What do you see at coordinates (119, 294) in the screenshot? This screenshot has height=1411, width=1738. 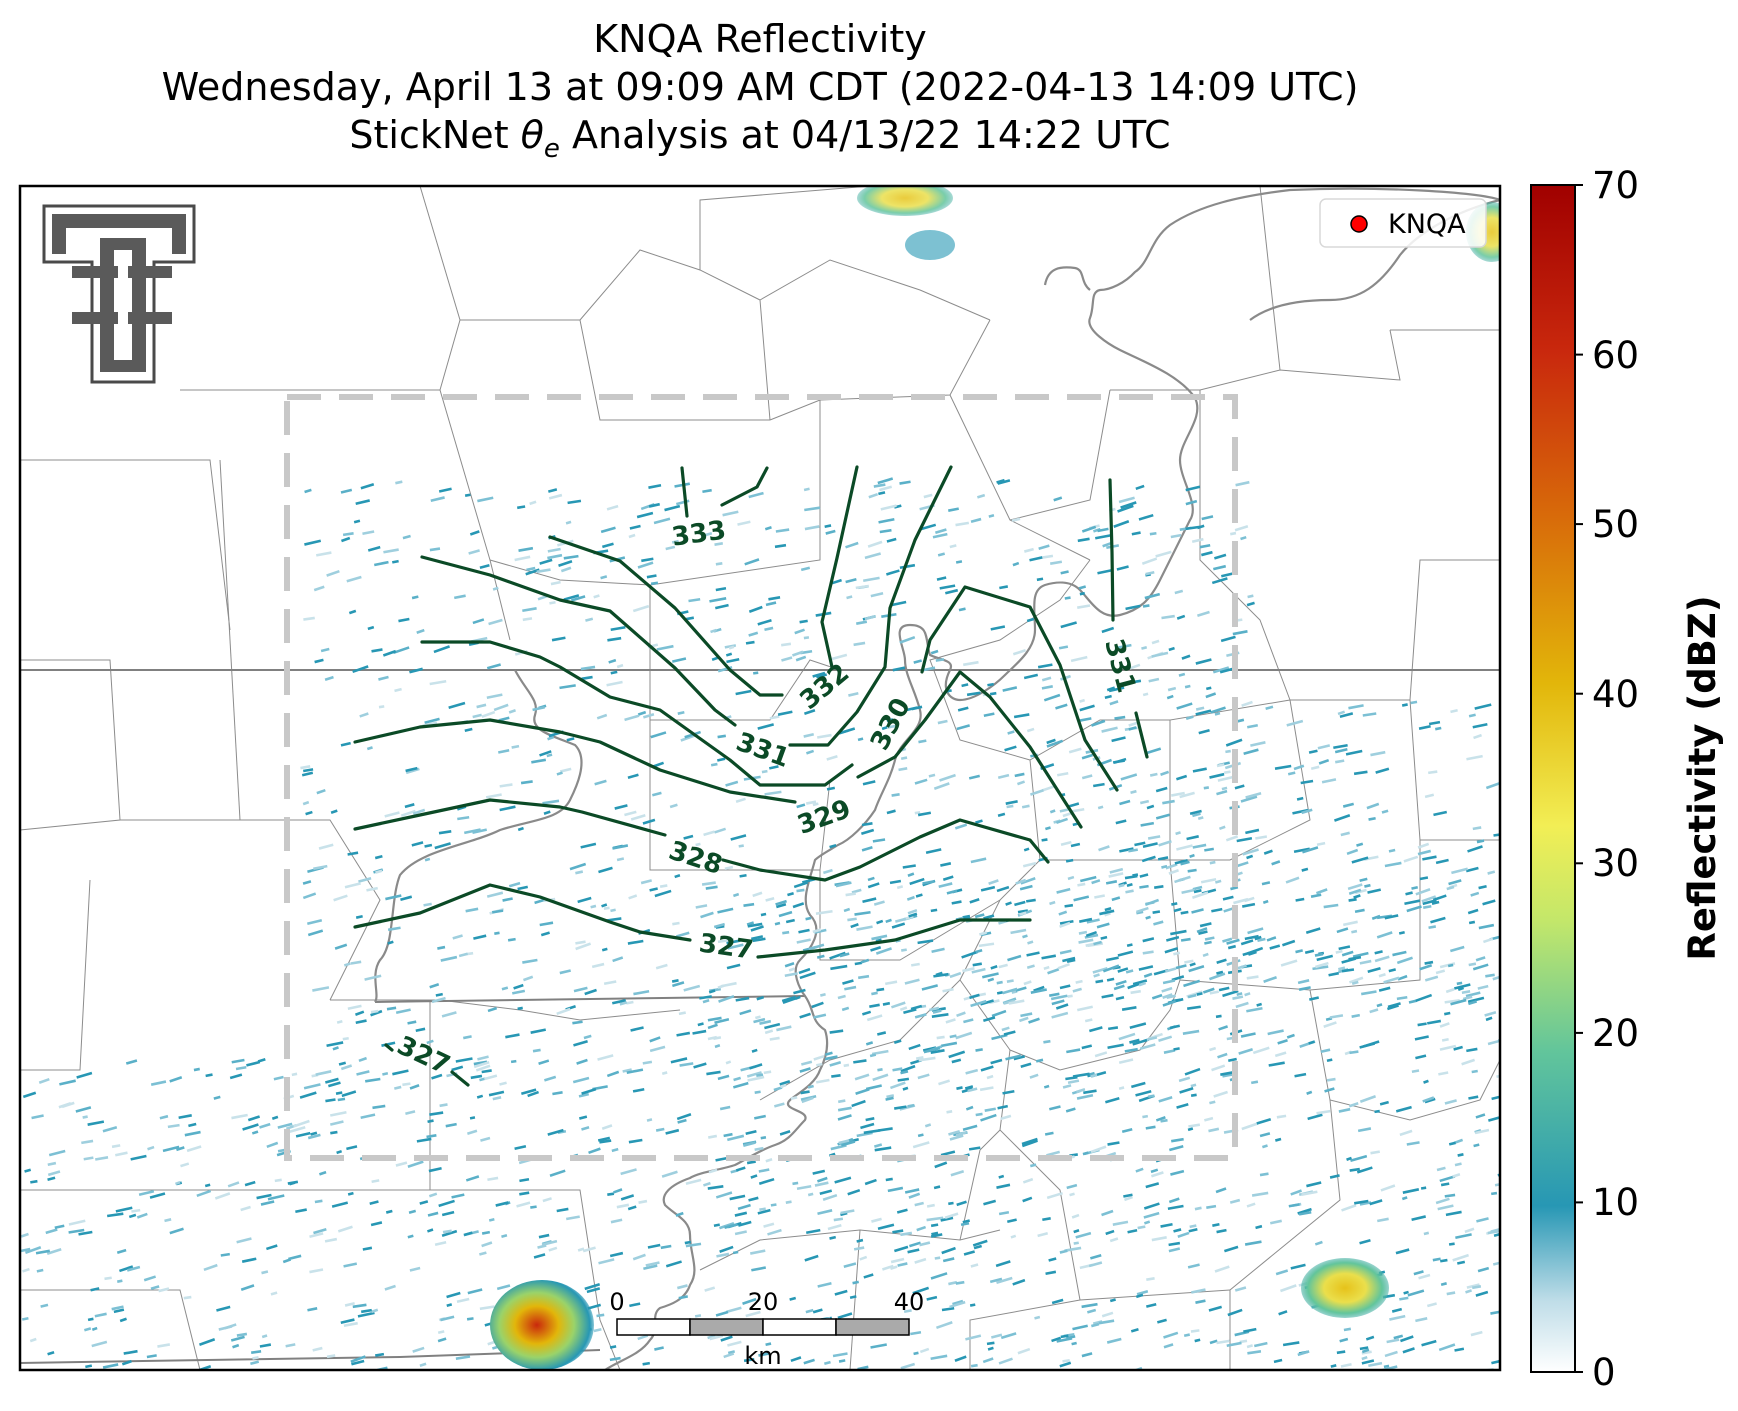 I see `texas-tech-logo` at bounding box center [119, 294].